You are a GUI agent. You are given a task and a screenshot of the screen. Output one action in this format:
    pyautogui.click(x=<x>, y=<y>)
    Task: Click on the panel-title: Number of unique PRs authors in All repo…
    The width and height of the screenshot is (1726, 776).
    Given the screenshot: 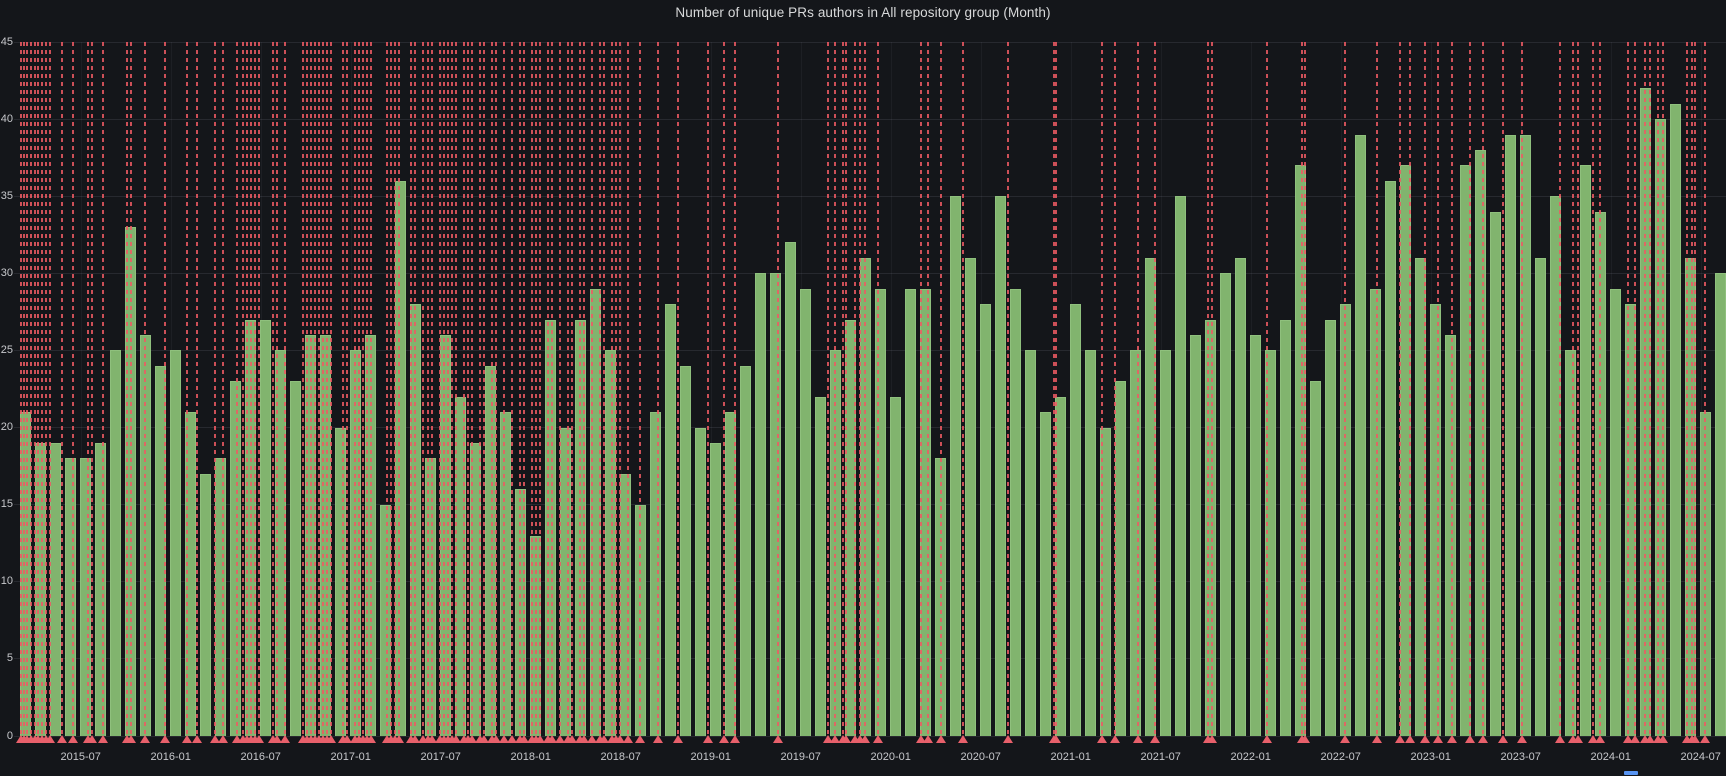 What is the action you would take?
    pyautogui.click(x=863, y=12)
    